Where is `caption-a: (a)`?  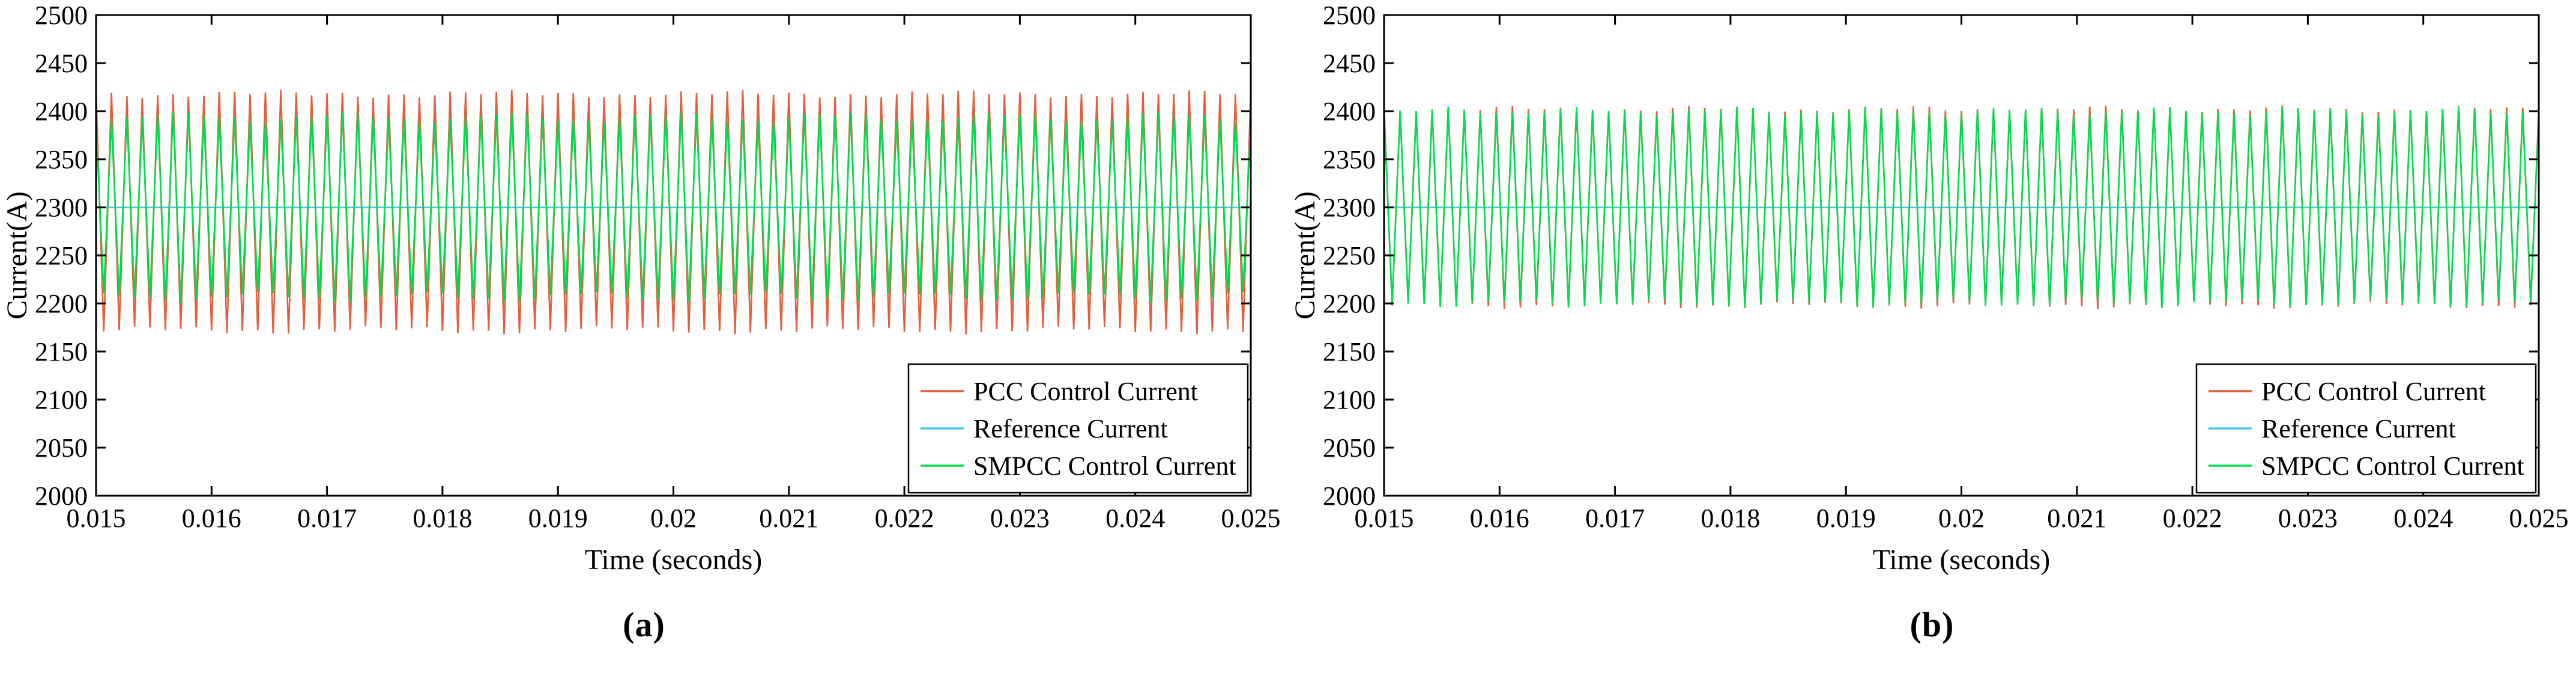 caption-a: (a) is located at coordinates (644, 624).